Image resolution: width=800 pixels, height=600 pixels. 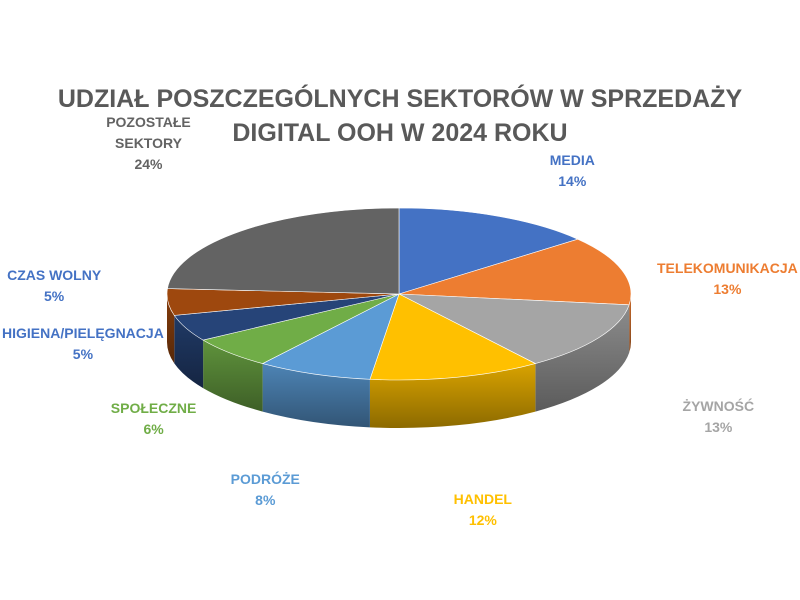 I want to click on slice-label-higiena/pielęgnacja: HIGIENA/PIELĘGNACJA 5%, so click(x=83, y=344).